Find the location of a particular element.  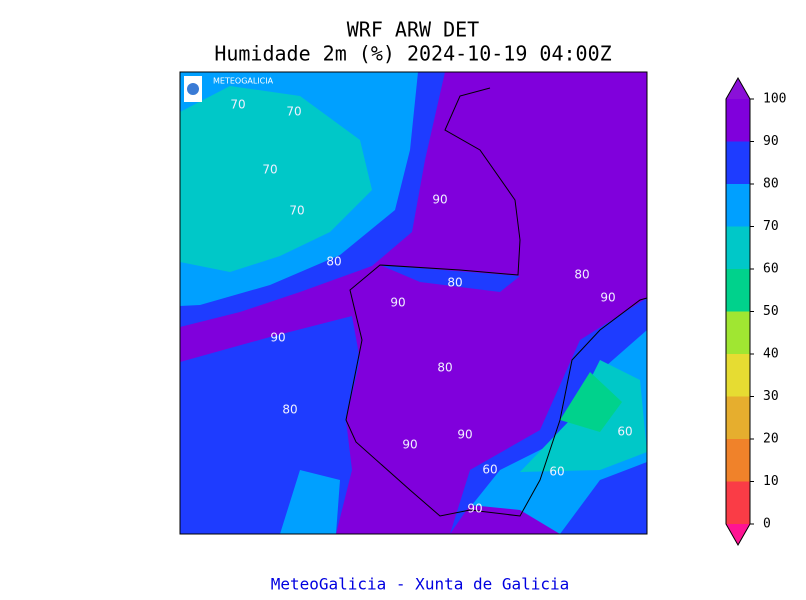

colorbar: 0 10 20 30 40 50 60 70 80 90 100 is located at coordinates (755, 311).